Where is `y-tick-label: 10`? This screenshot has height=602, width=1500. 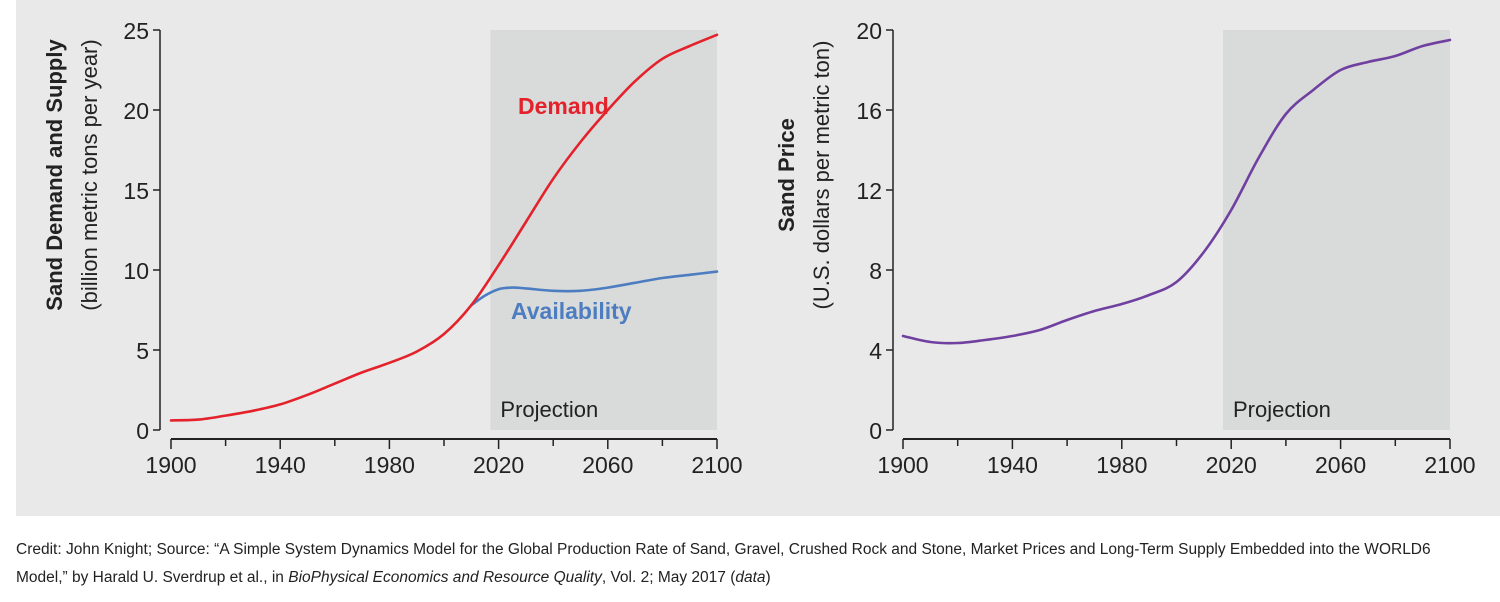 y-tick-label: 10 is located at coordinates (136, 271).